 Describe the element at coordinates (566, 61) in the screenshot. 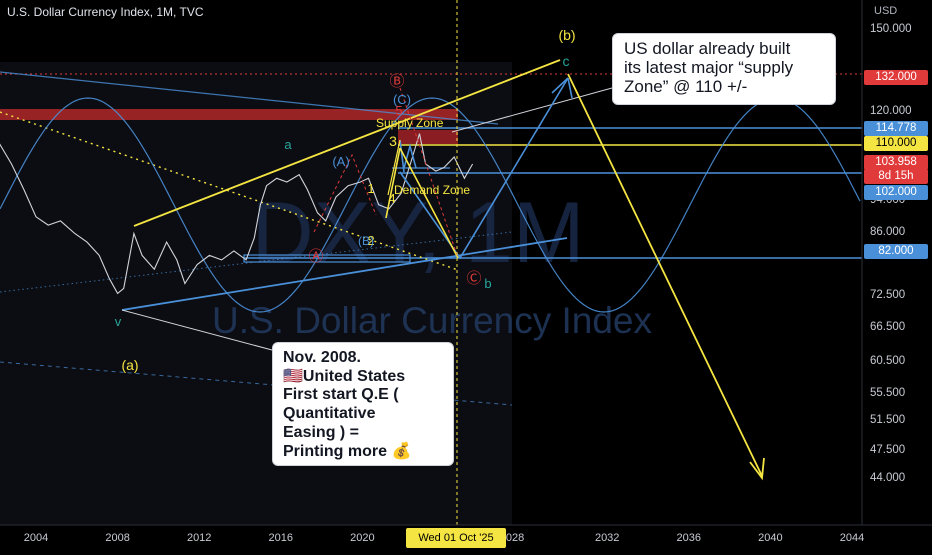

I see `label-wave-c: c` at that location.